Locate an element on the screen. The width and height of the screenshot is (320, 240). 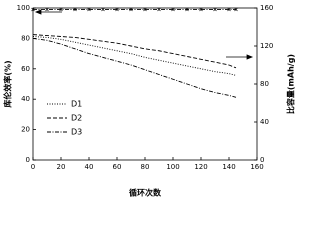
y-tick-label: 80 is located at coordinates (25, 38).